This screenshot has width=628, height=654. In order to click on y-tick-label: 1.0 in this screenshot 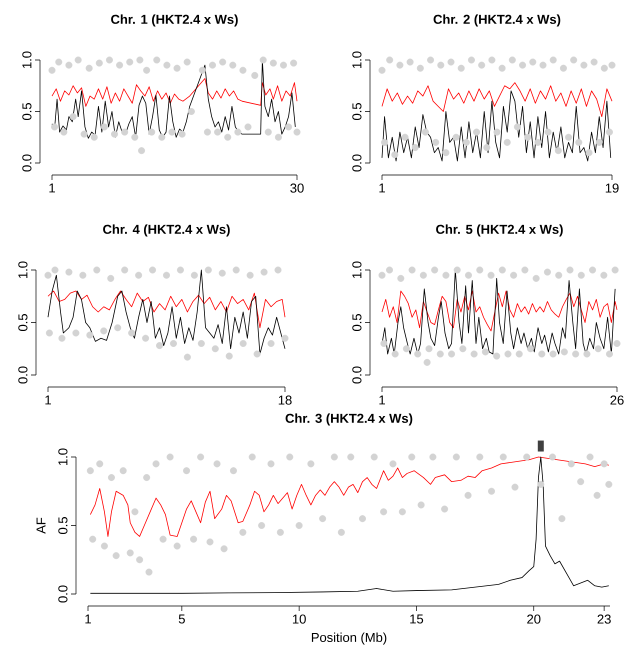, I will do `click(357, 59)`.